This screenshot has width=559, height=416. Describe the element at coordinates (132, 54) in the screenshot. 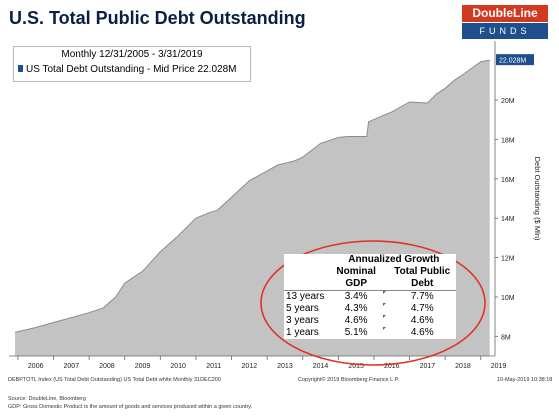

I see `chart-period: Monthly 12/31/2005 - 3/31/2019` at that location.